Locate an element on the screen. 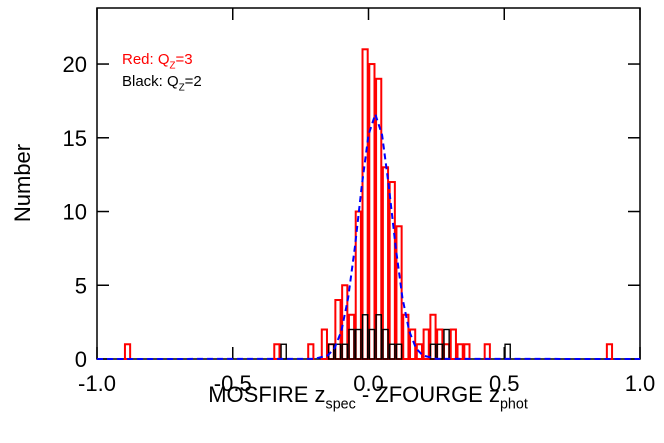 This screenshot has width=664, height=443. legend-label-part: Red: Q is located at coordinates (146, 59).